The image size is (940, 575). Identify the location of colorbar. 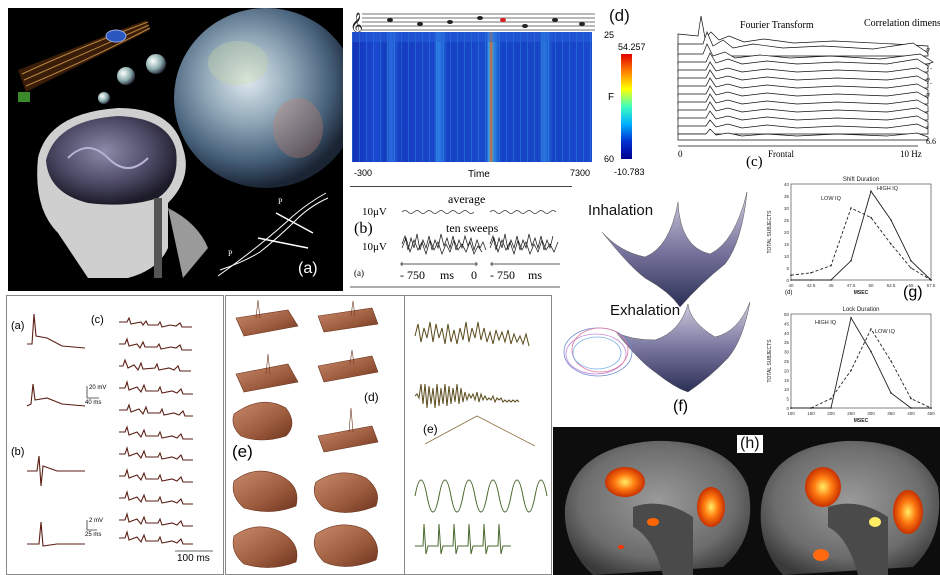
(626, 106).